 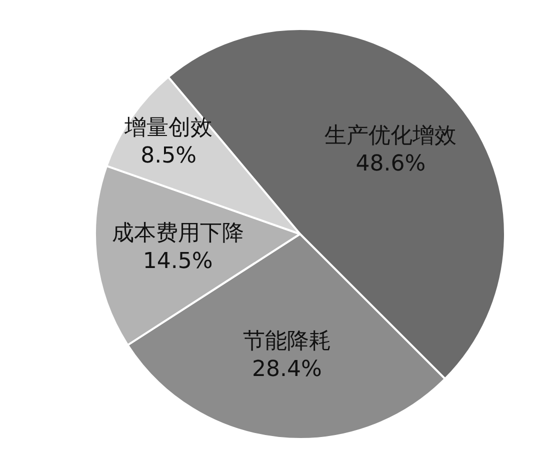 What do you see at coordinates (178, 233) in the screenshot?
I see `slice-label: 成本费用下降` at bounding box center [178, 233].